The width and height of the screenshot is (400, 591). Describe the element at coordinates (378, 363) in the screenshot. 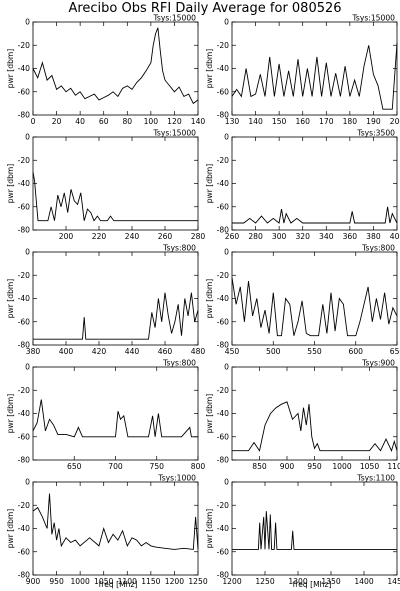

I see `tsys-label: Tsys:900` at that location.